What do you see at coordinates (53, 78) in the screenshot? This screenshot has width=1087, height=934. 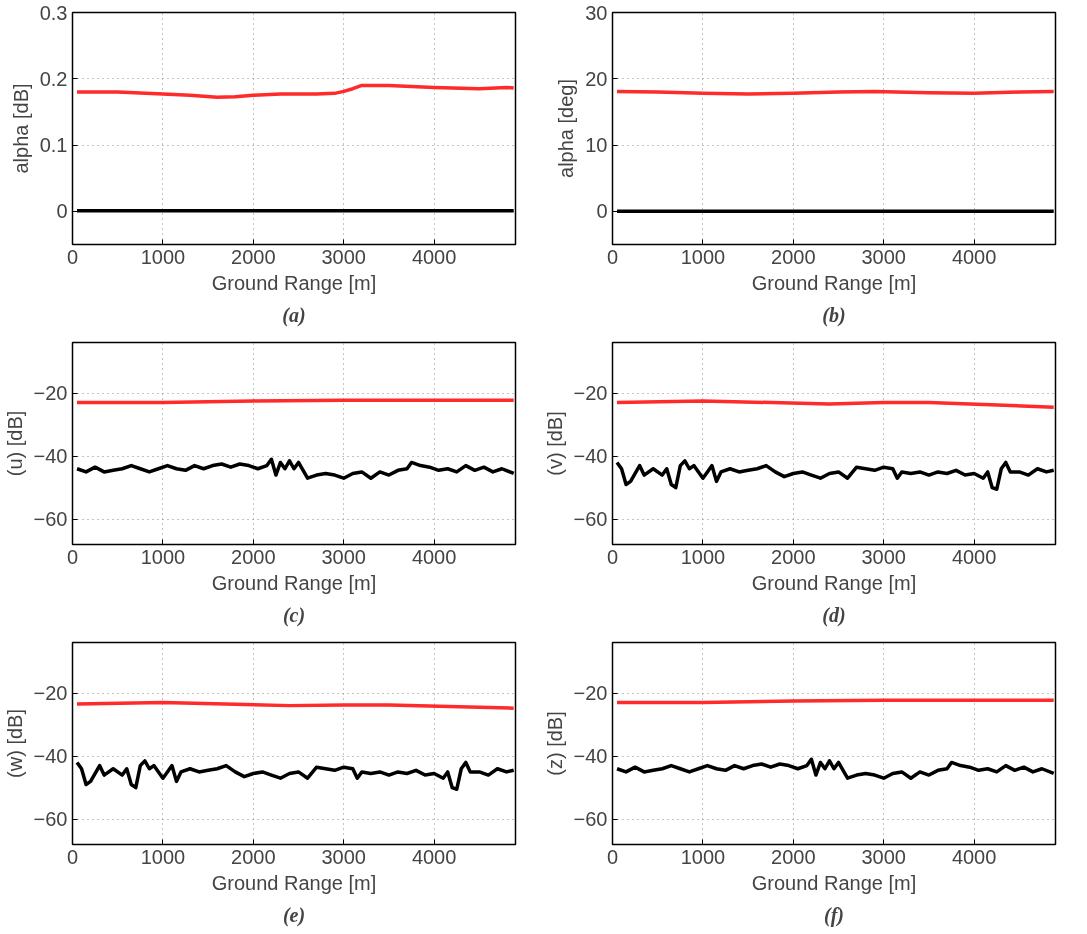 I see `y-tick-label: 0.2` at bounding box center [53, 78].